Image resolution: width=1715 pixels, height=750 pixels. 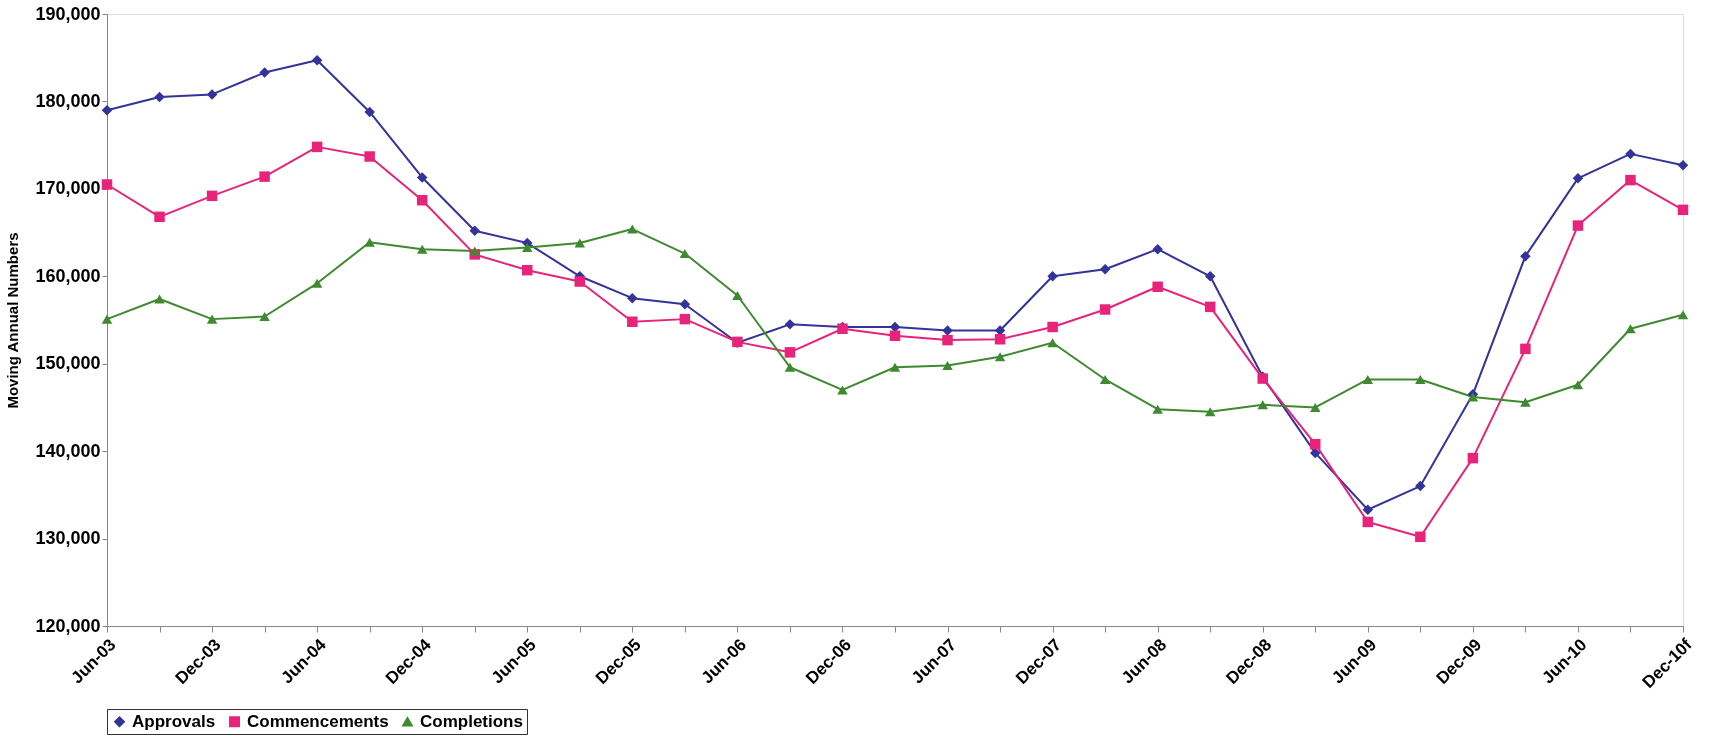 I want to click on y-tick-label: 120,000, so click(x=68, y=625).